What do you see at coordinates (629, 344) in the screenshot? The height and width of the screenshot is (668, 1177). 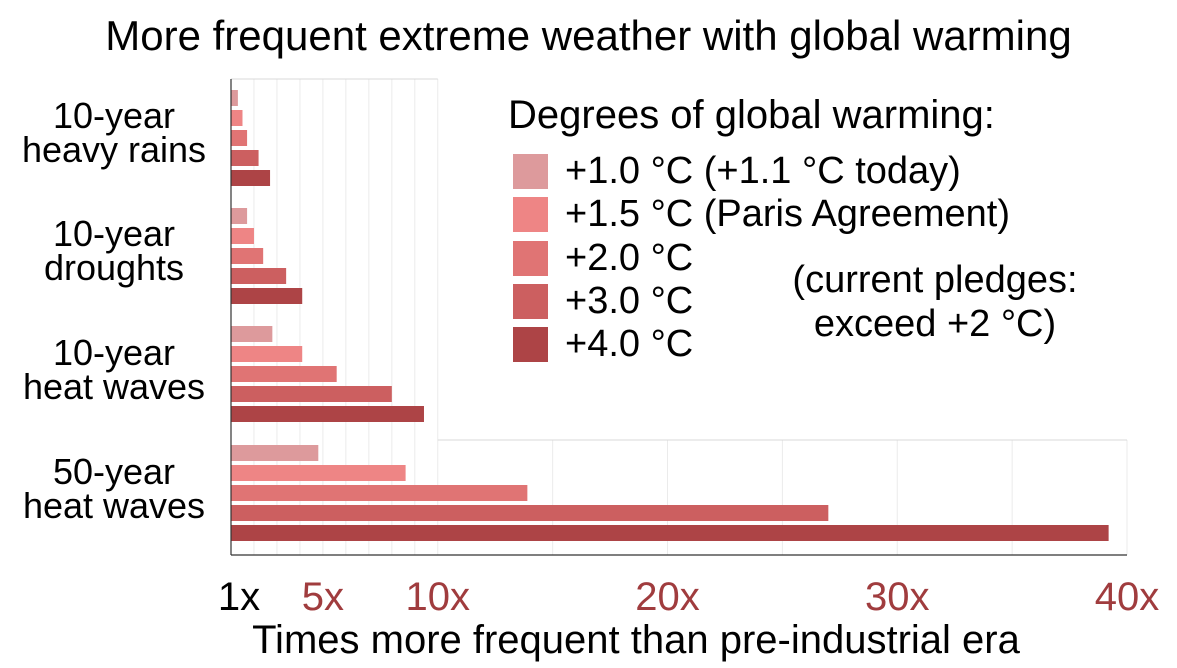 I see `legend-label: +4.0 °C` at bounding box center [629, 344].